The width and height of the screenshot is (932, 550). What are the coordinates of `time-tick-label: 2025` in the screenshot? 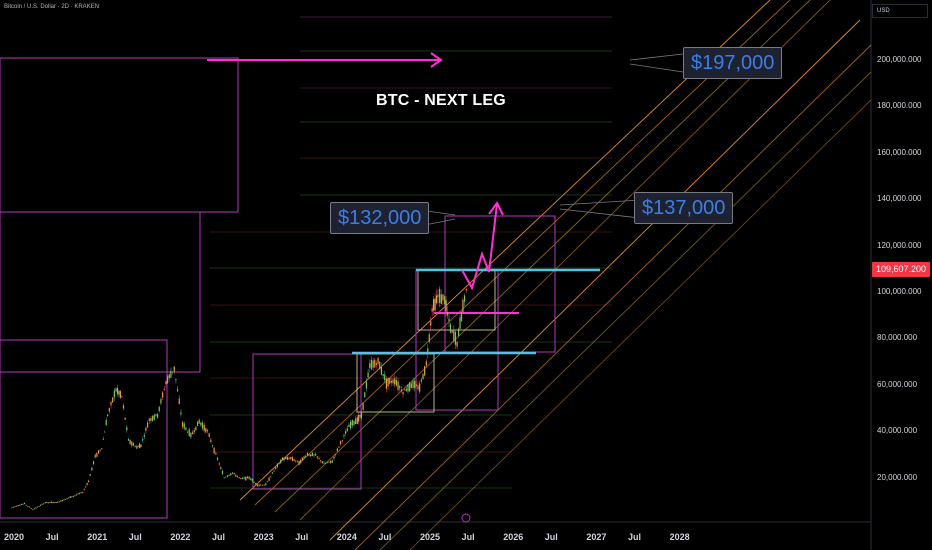 It's located at (430, 537).